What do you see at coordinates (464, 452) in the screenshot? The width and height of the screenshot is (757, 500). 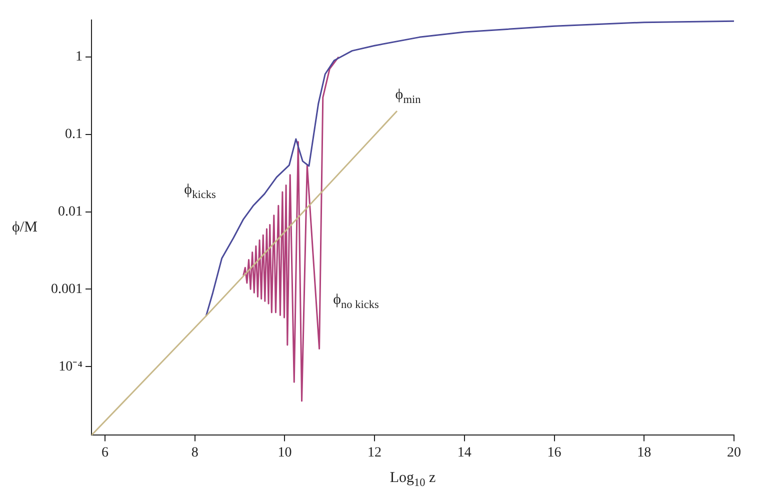 I see `x-tick-label: 14` at bounding box center [464, 452].